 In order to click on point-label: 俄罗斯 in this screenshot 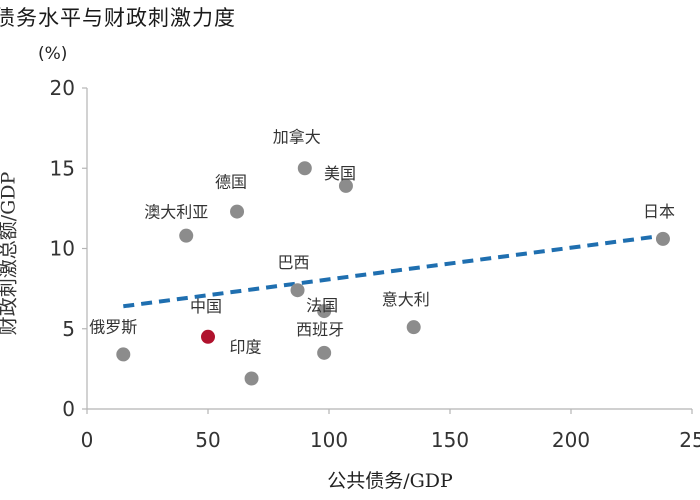, I will do `click(113, 326)`.